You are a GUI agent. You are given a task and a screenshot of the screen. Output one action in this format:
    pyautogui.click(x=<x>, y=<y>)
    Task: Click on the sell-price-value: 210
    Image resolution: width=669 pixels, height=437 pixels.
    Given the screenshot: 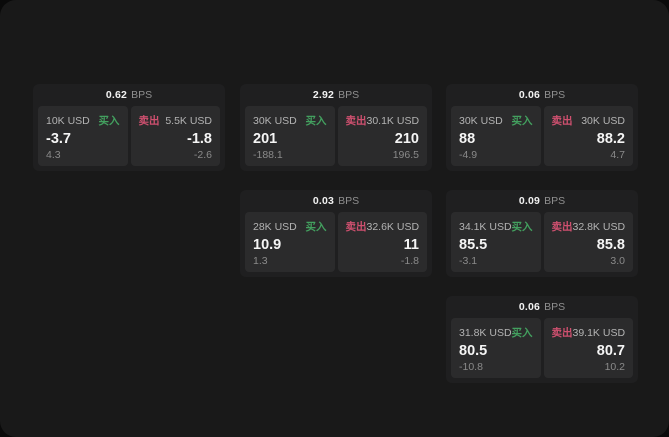 What is the action you would take?
    pyautogui.click(x=406, y=138)
    